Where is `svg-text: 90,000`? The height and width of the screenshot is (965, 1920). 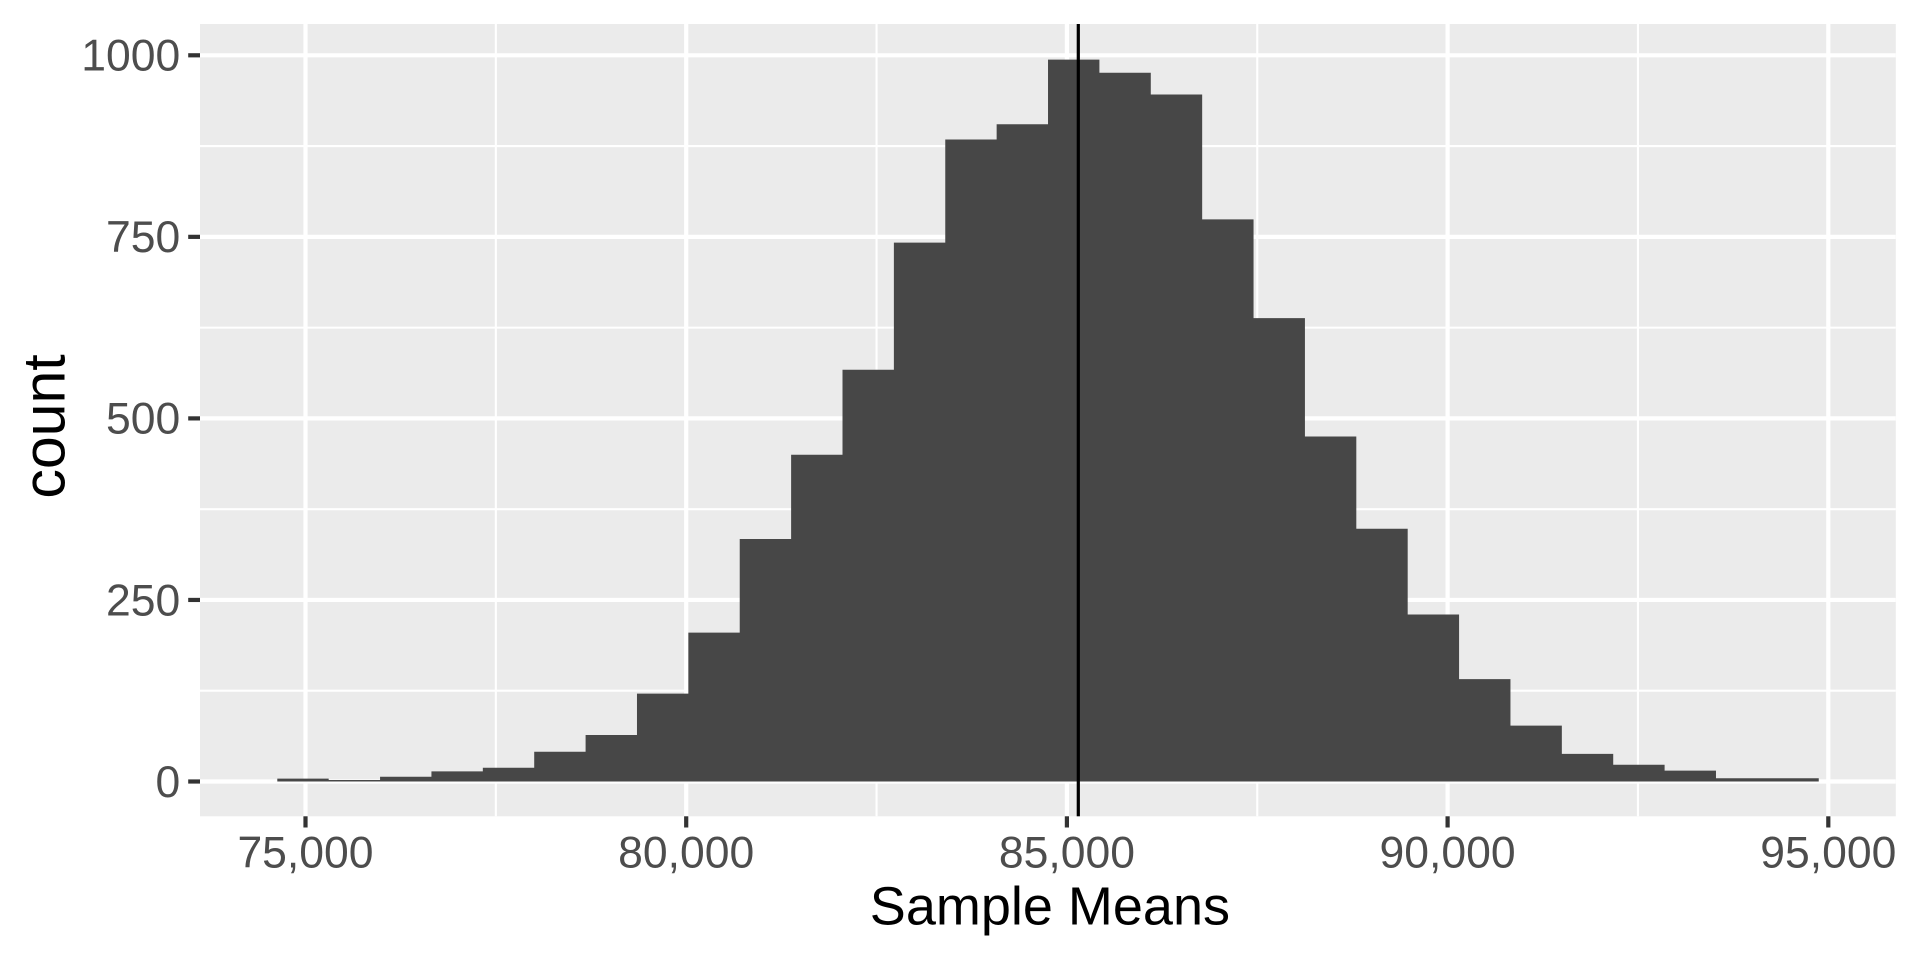 svg-text: 90,000 is located at coordinates (1448, 853).